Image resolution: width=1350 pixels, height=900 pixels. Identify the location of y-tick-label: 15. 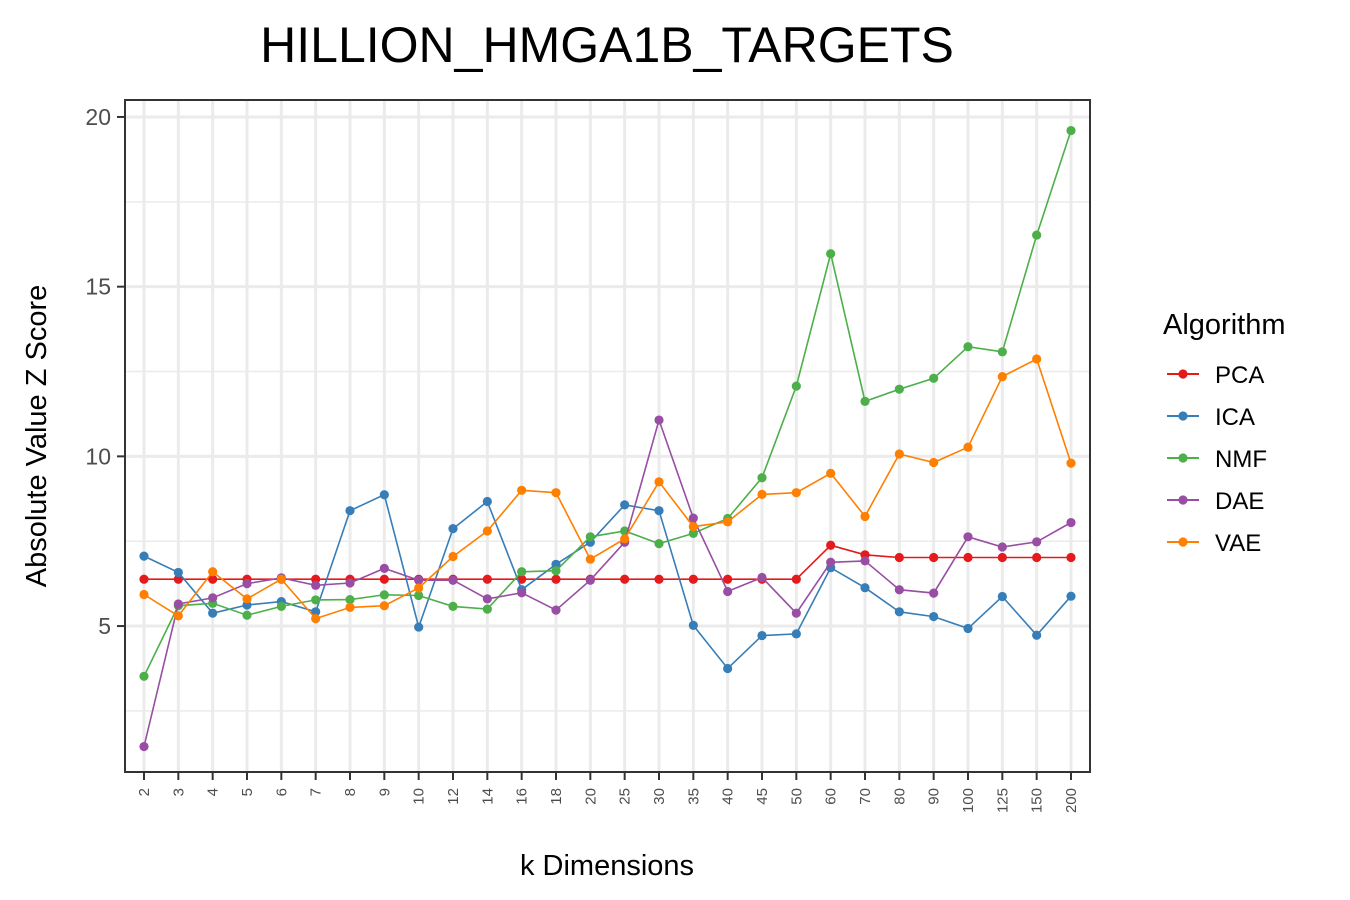
(98, 287).